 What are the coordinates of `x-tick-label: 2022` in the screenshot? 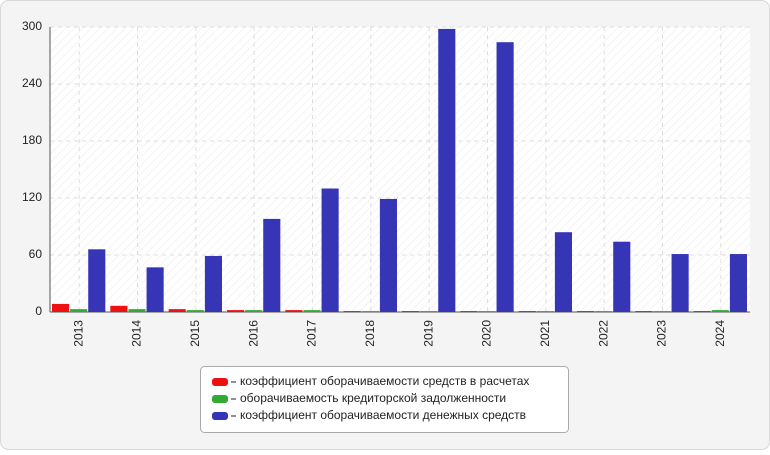 It's located at (603, 333).